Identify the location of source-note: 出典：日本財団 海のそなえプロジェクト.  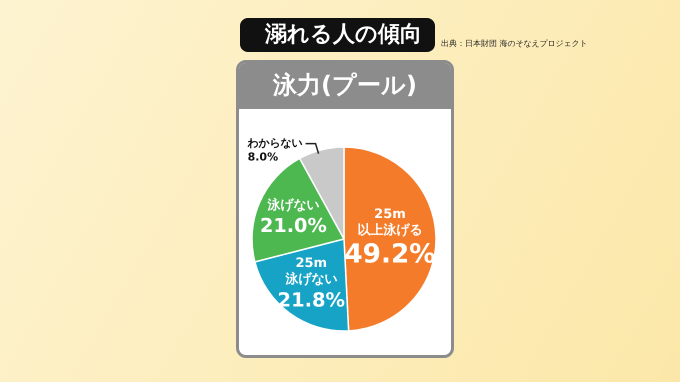
(514, 43).